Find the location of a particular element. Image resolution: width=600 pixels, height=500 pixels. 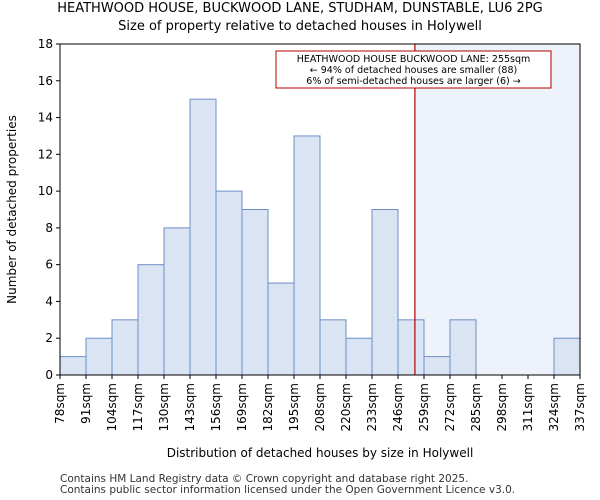

bar-233sqm is located at coordinates (385, 292).